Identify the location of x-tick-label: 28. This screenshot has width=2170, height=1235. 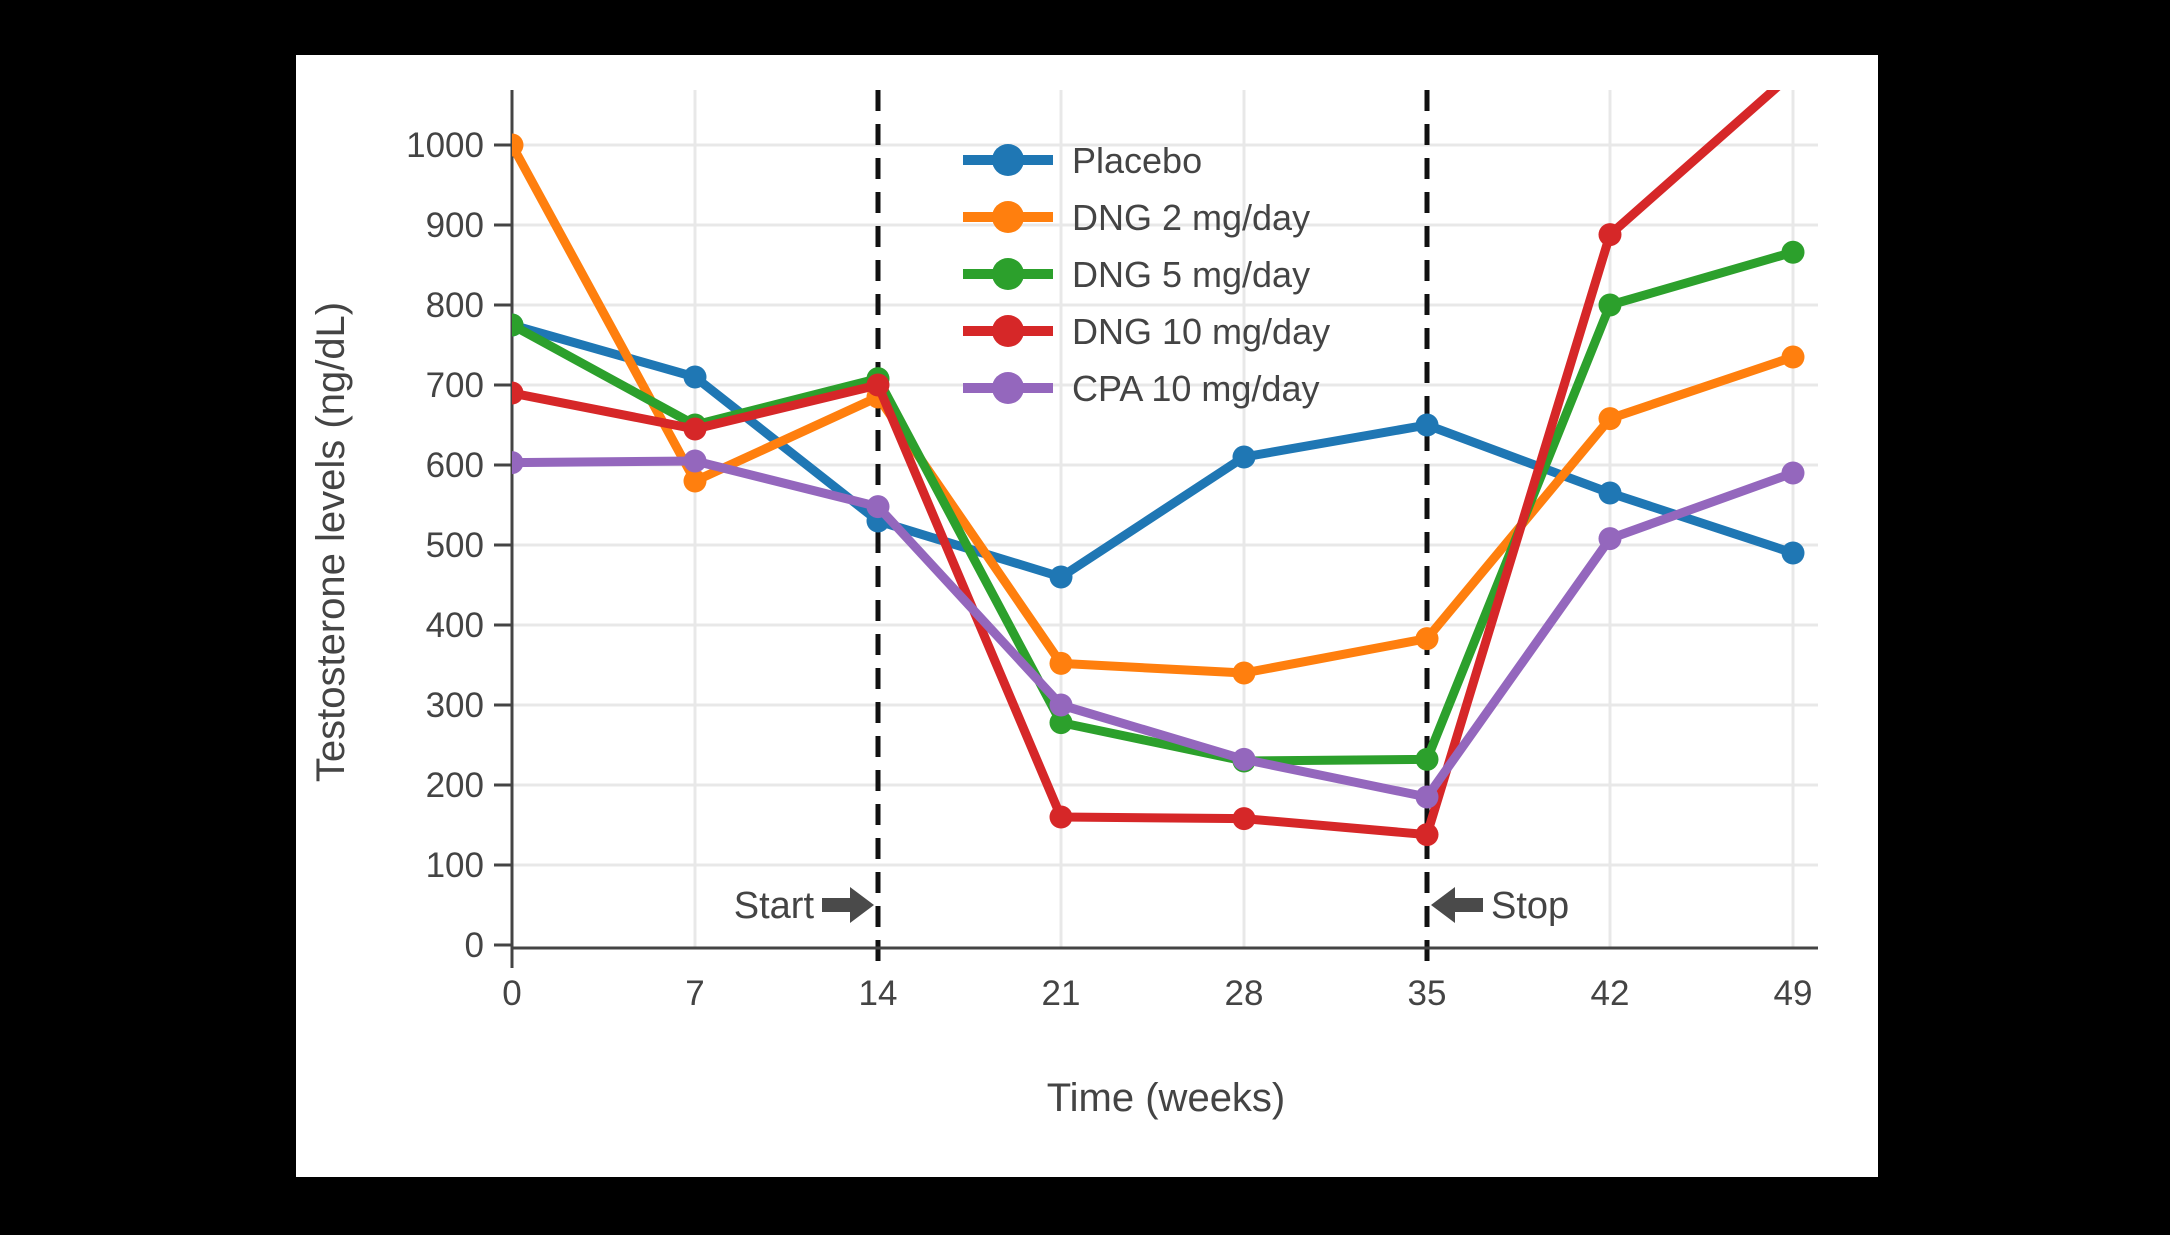
(1244, 993).